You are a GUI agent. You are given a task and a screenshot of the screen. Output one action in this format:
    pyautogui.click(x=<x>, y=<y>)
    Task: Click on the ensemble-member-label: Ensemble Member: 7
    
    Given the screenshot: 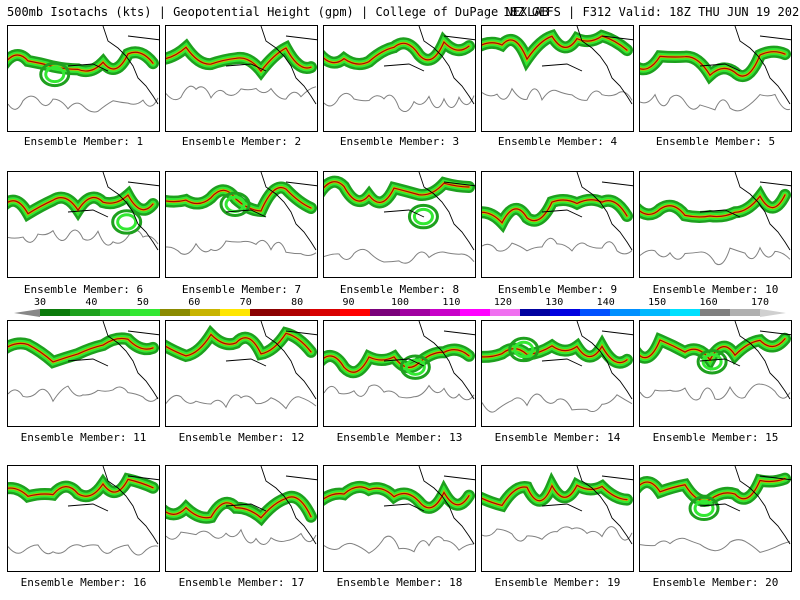 What is the action you would take?
    pyautogui.click(x=241, y=289)
    